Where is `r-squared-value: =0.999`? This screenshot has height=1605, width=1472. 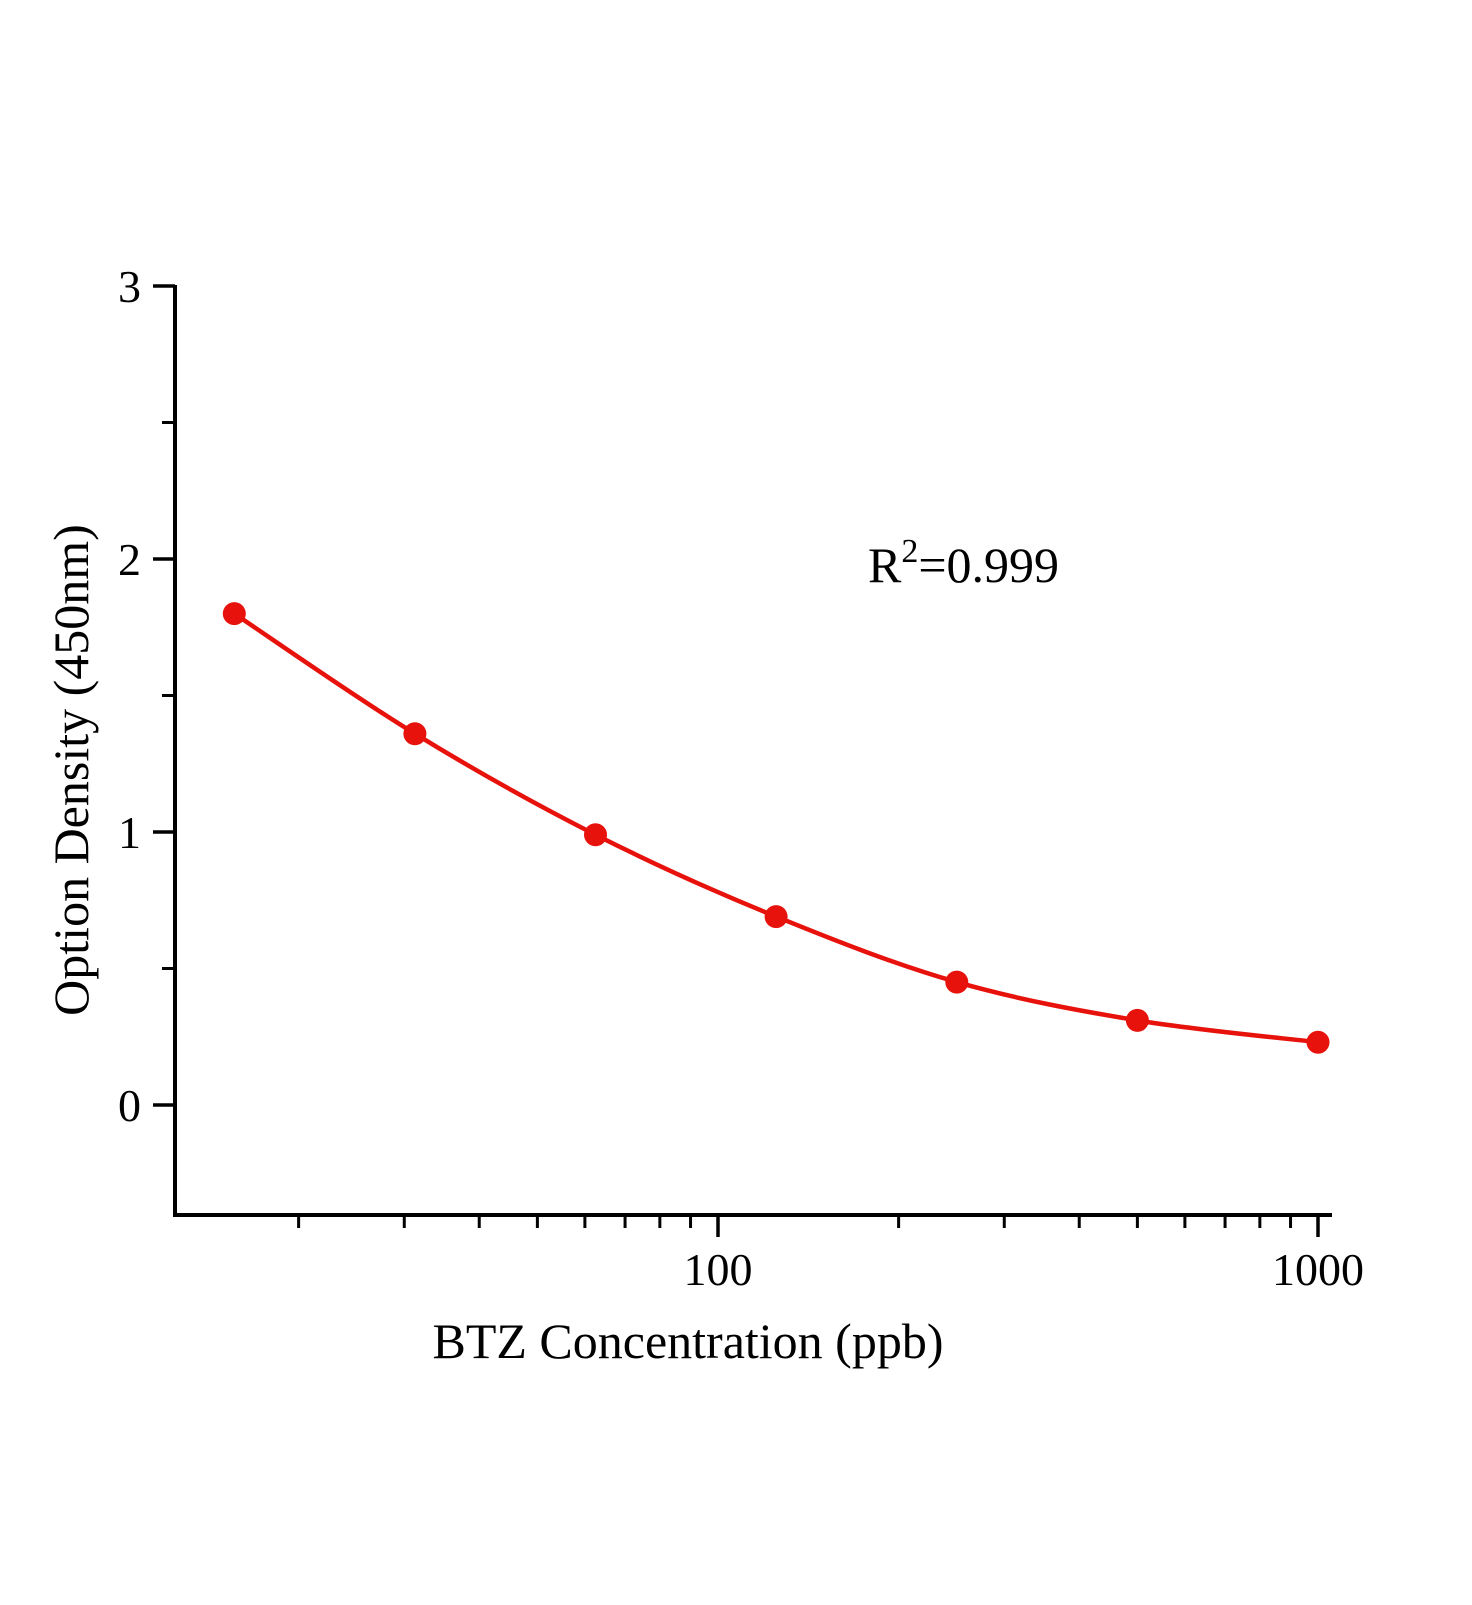 r-squared-value: =0.999 is located at coordinates (988, 565).